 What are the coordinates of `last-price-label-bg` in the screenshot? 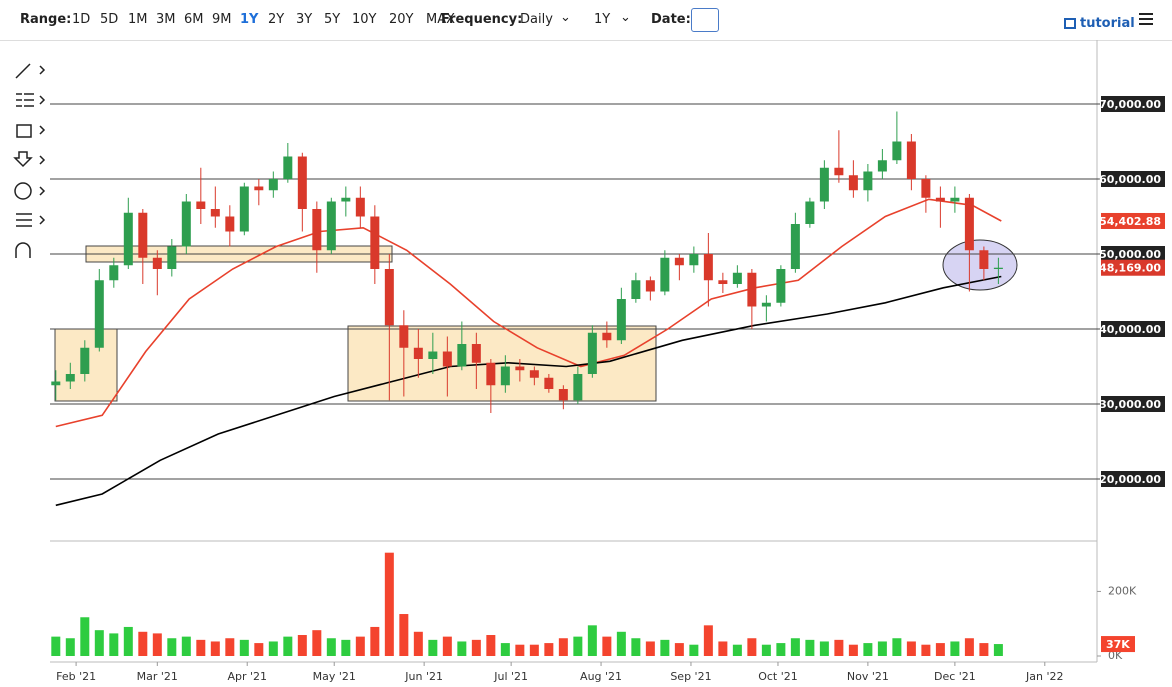 It's located at (1133, 267).